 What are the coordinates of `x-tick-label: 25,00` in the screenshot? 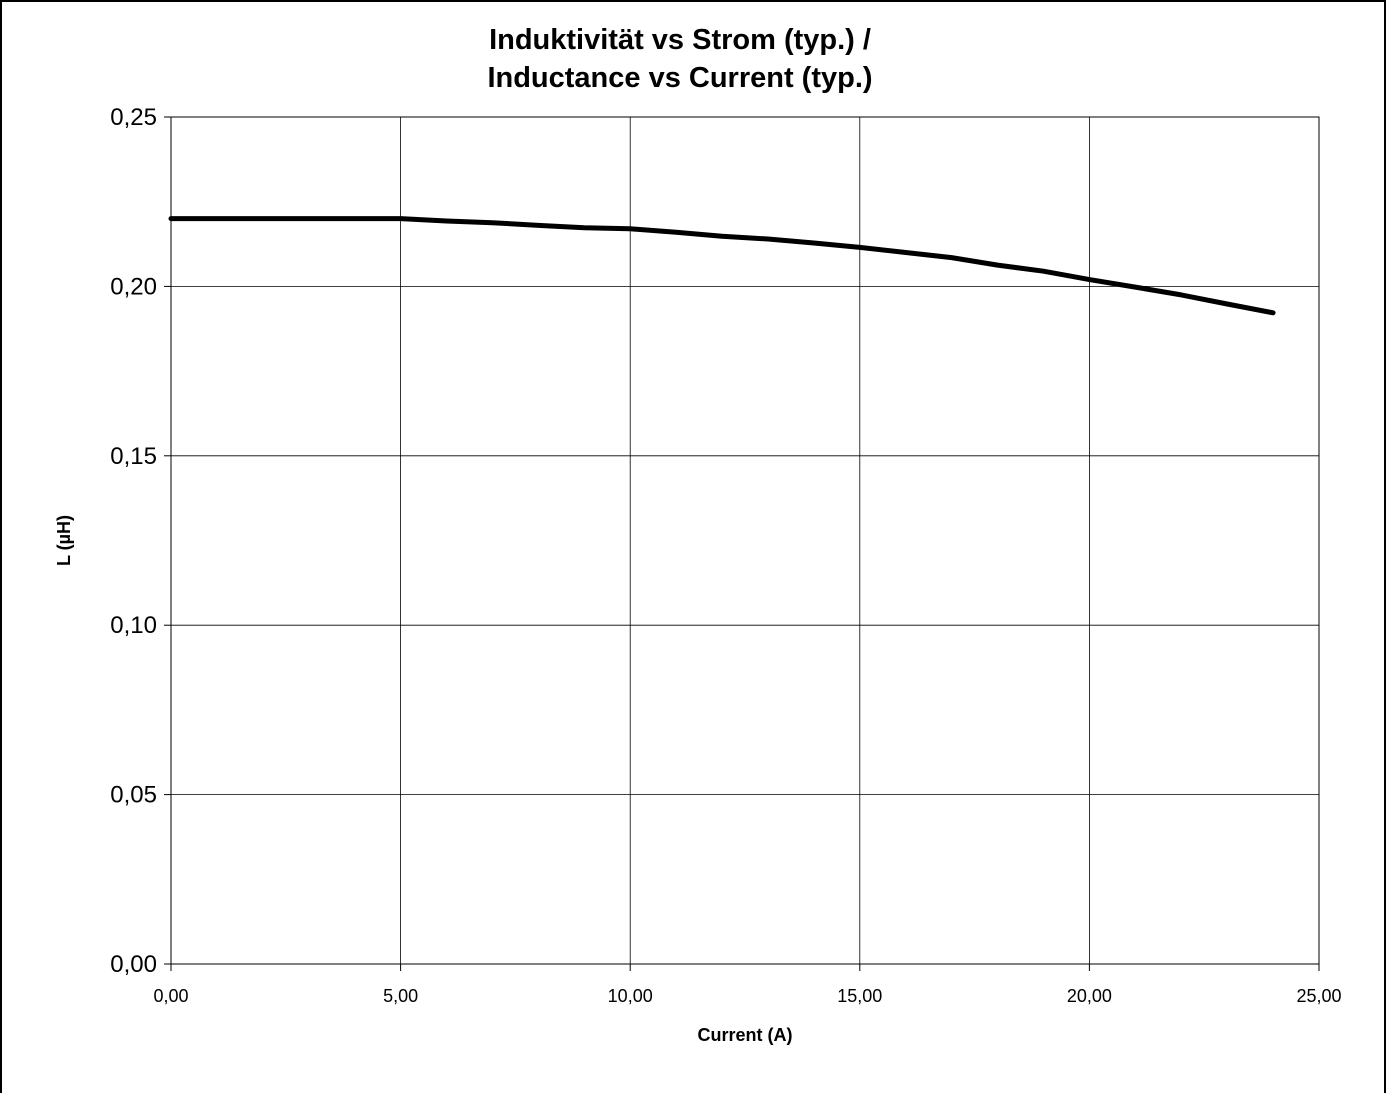 It's located at (1318, 996).